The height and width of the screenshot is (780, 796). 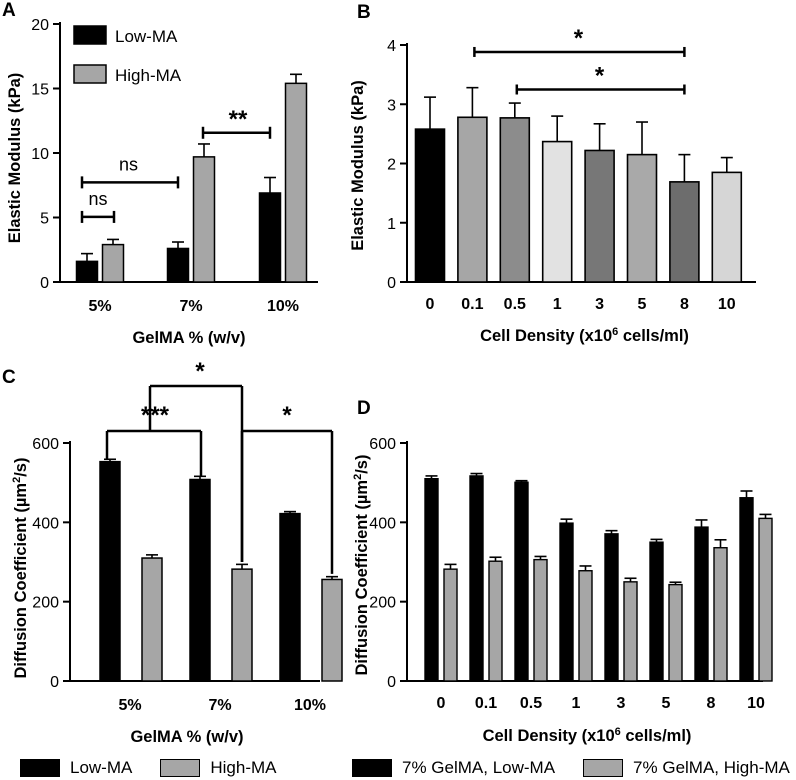 I want to click on chart-b-y-tick-label: 0, so click(x=391, y=283).